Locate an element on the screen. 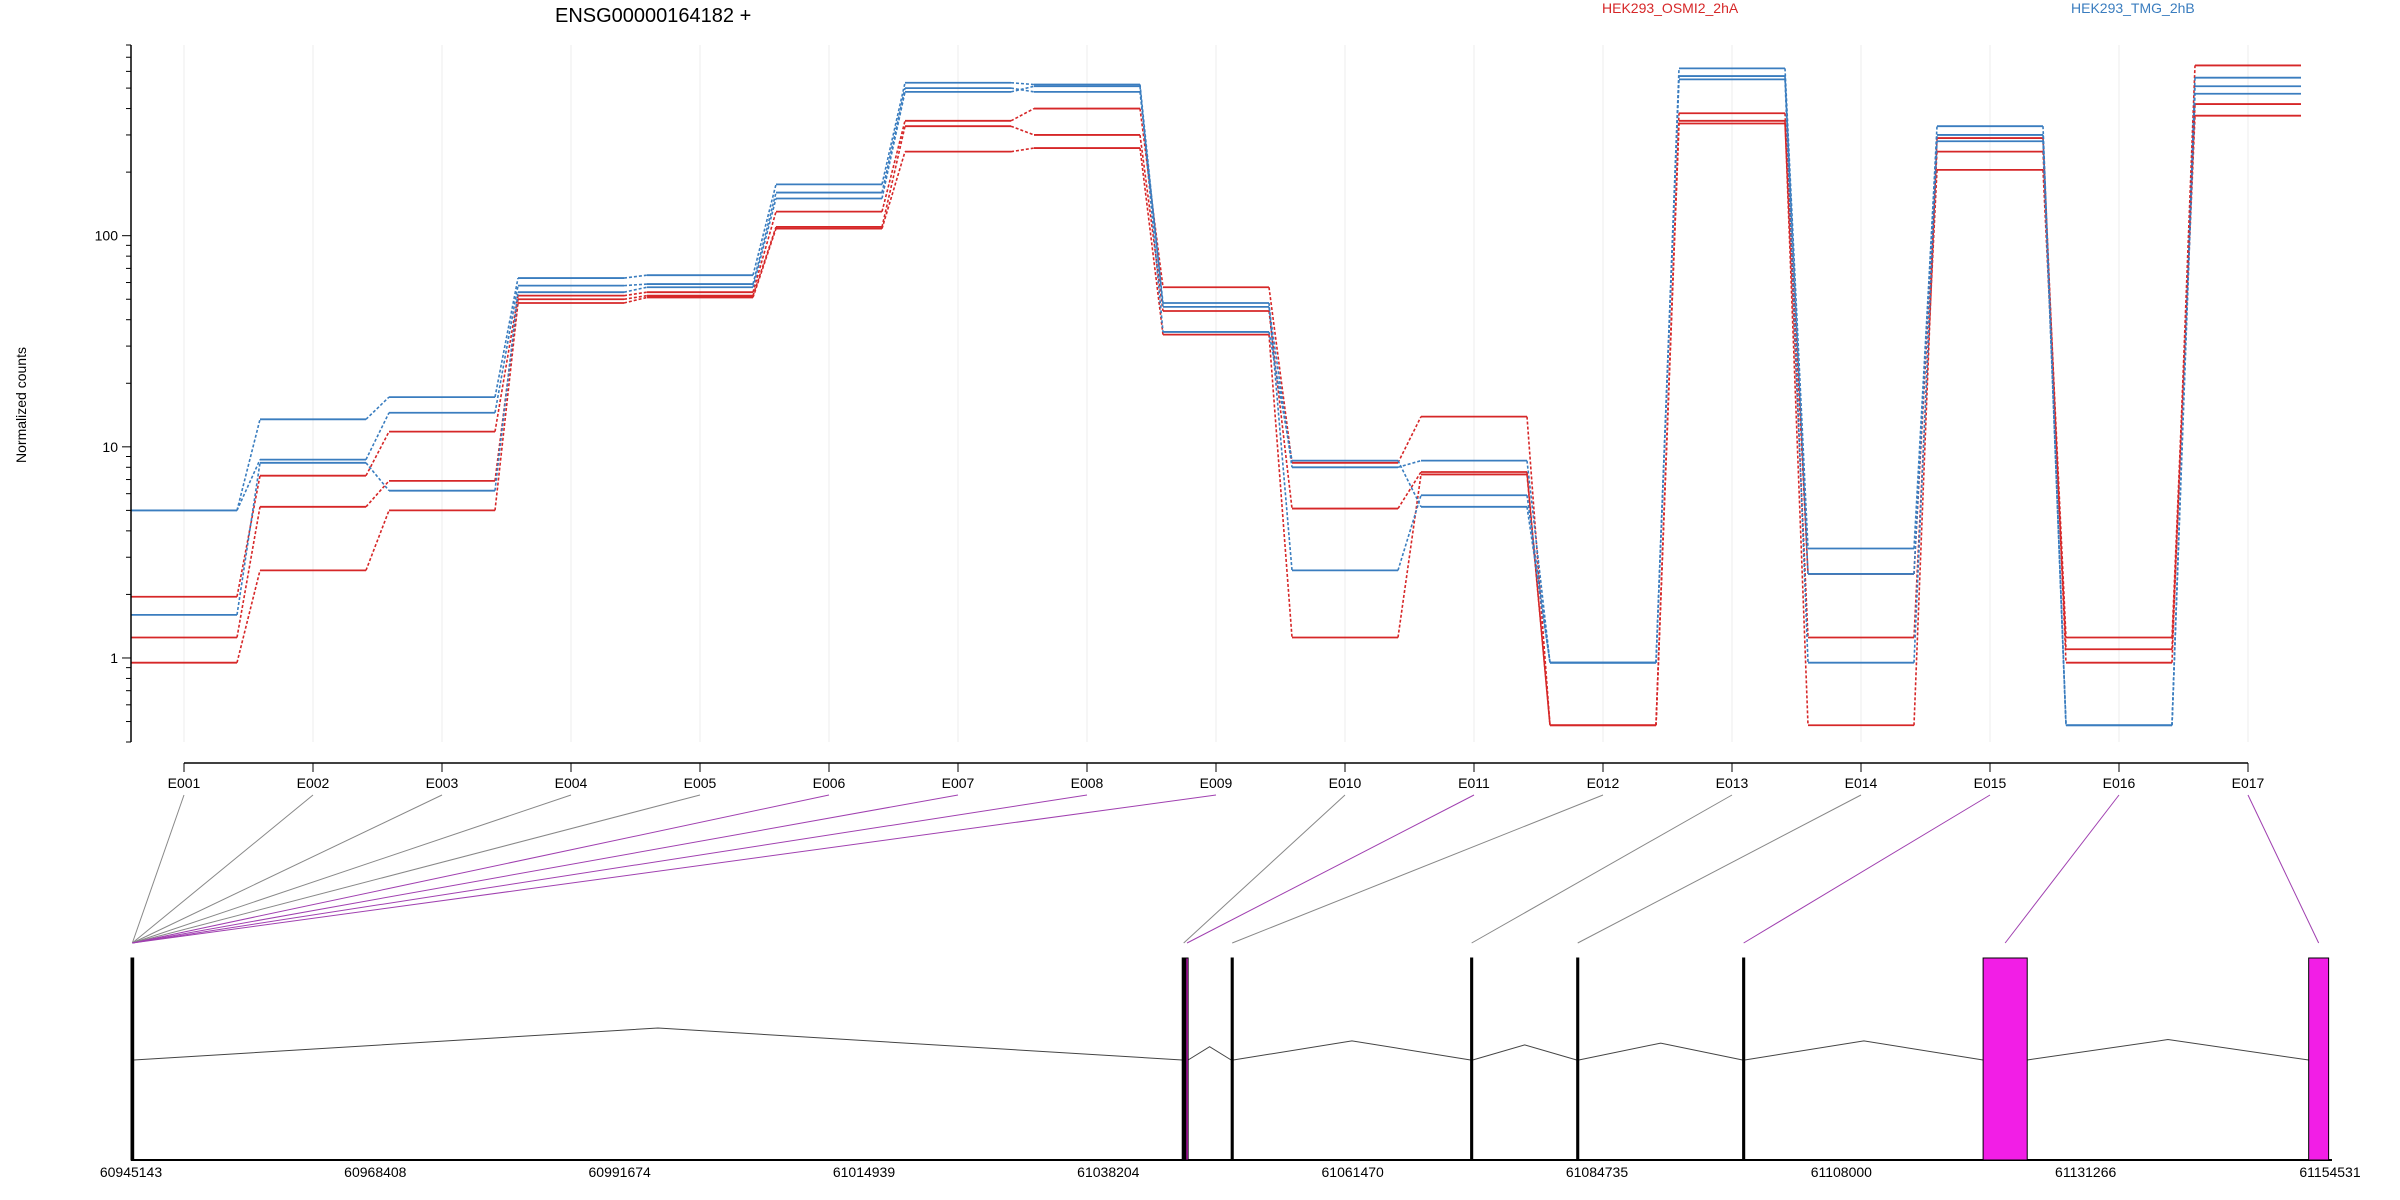 The width and height of the screenshot is (2400, 1200). link-e011 is located at coordinates (1330, 869).